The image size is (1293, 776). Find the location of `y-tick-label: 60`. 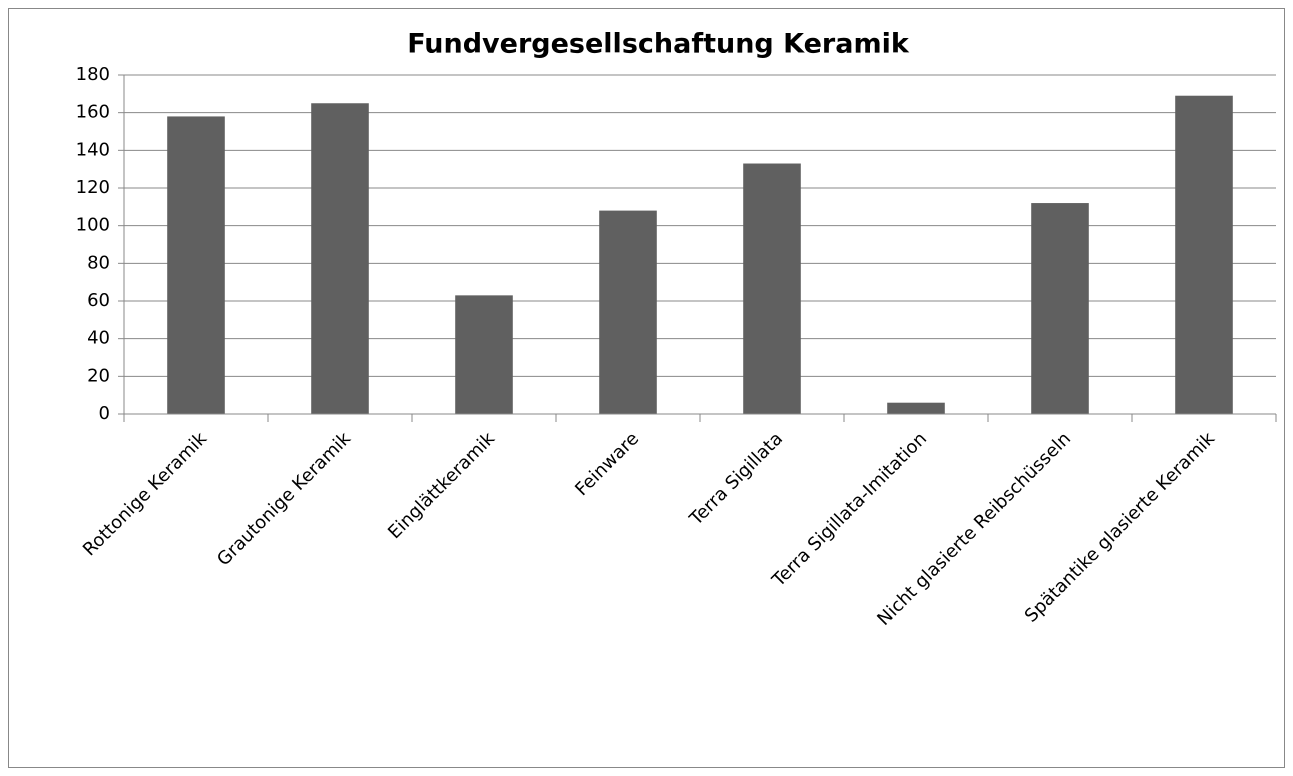

y-tick-label: 60 is located at coordinates (98, 300).